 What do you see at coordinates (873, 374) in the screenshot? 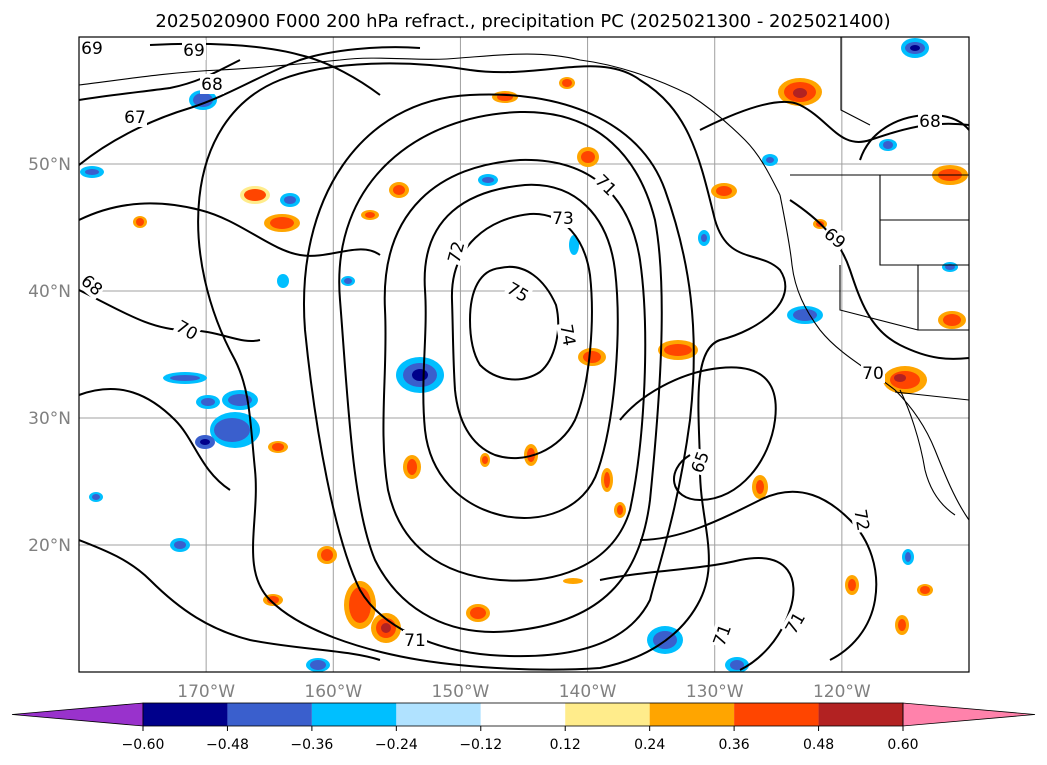
I see `contour-label: 70` at bounding box center [873, 374].